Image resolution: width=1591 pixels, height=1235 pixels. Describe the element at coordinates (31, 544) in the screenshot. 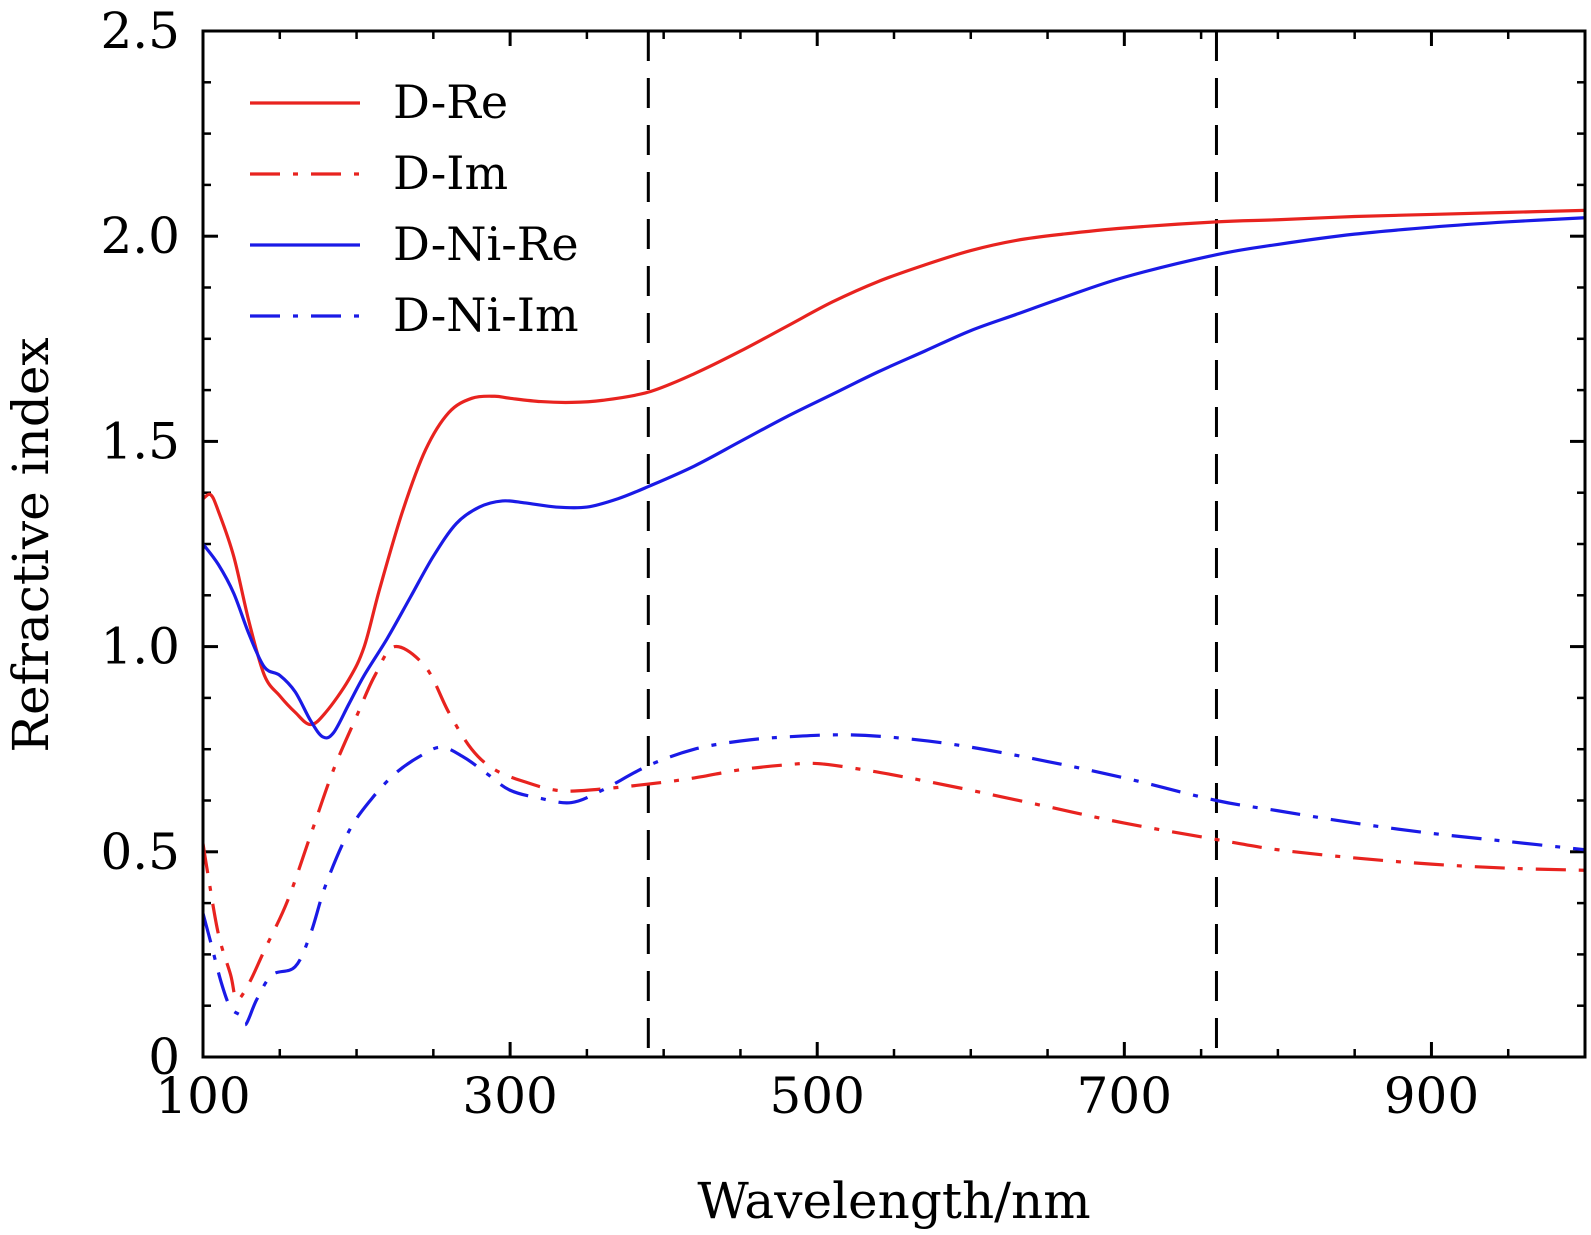

I see `y-axis-title: Refractive index` at that location.